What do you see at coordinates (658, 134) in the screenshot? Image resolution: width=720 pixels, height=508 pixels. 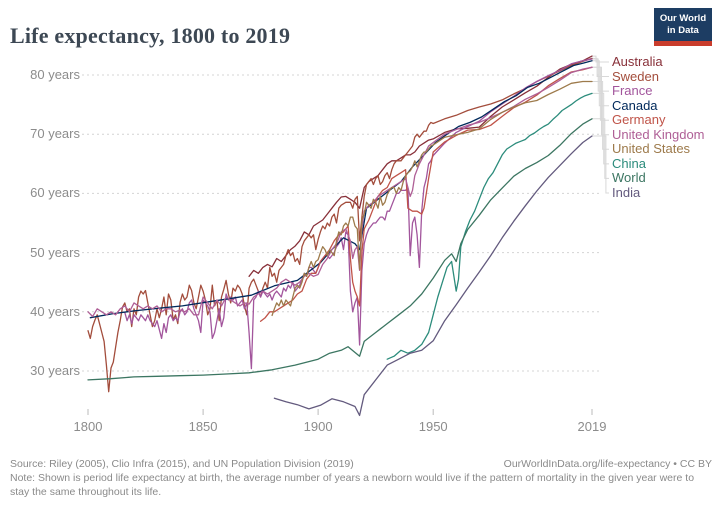 I see `legend-item-united-kingdom: United Kingdom` at bounding box center [658, 134].